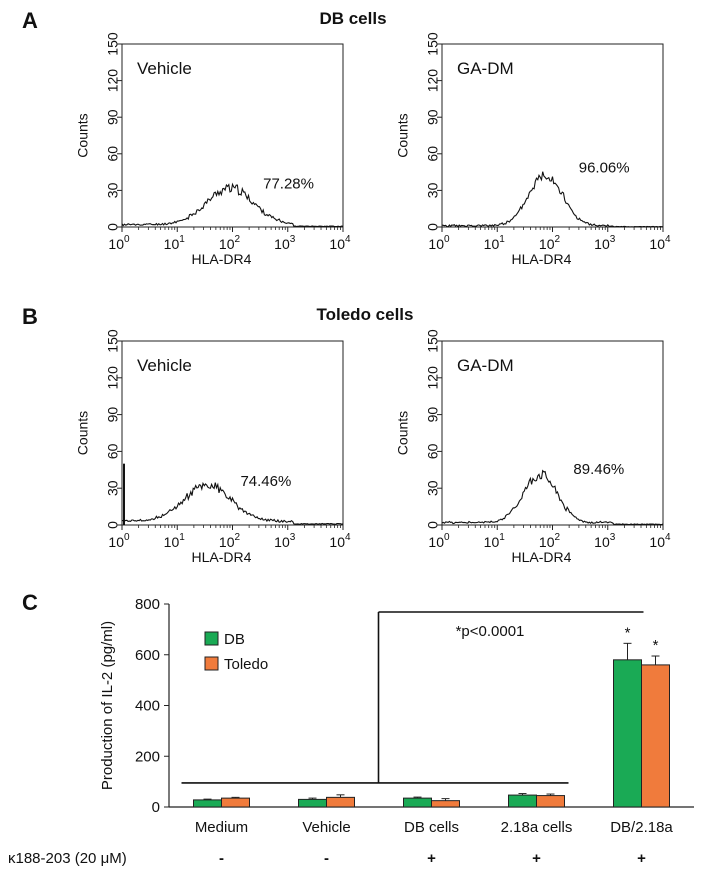 The height and width of the screenshot is (884, 706). Describe the element at coordinates (537, 827) in the screenshot. I see `category-label: 2.18a cells` at that location.